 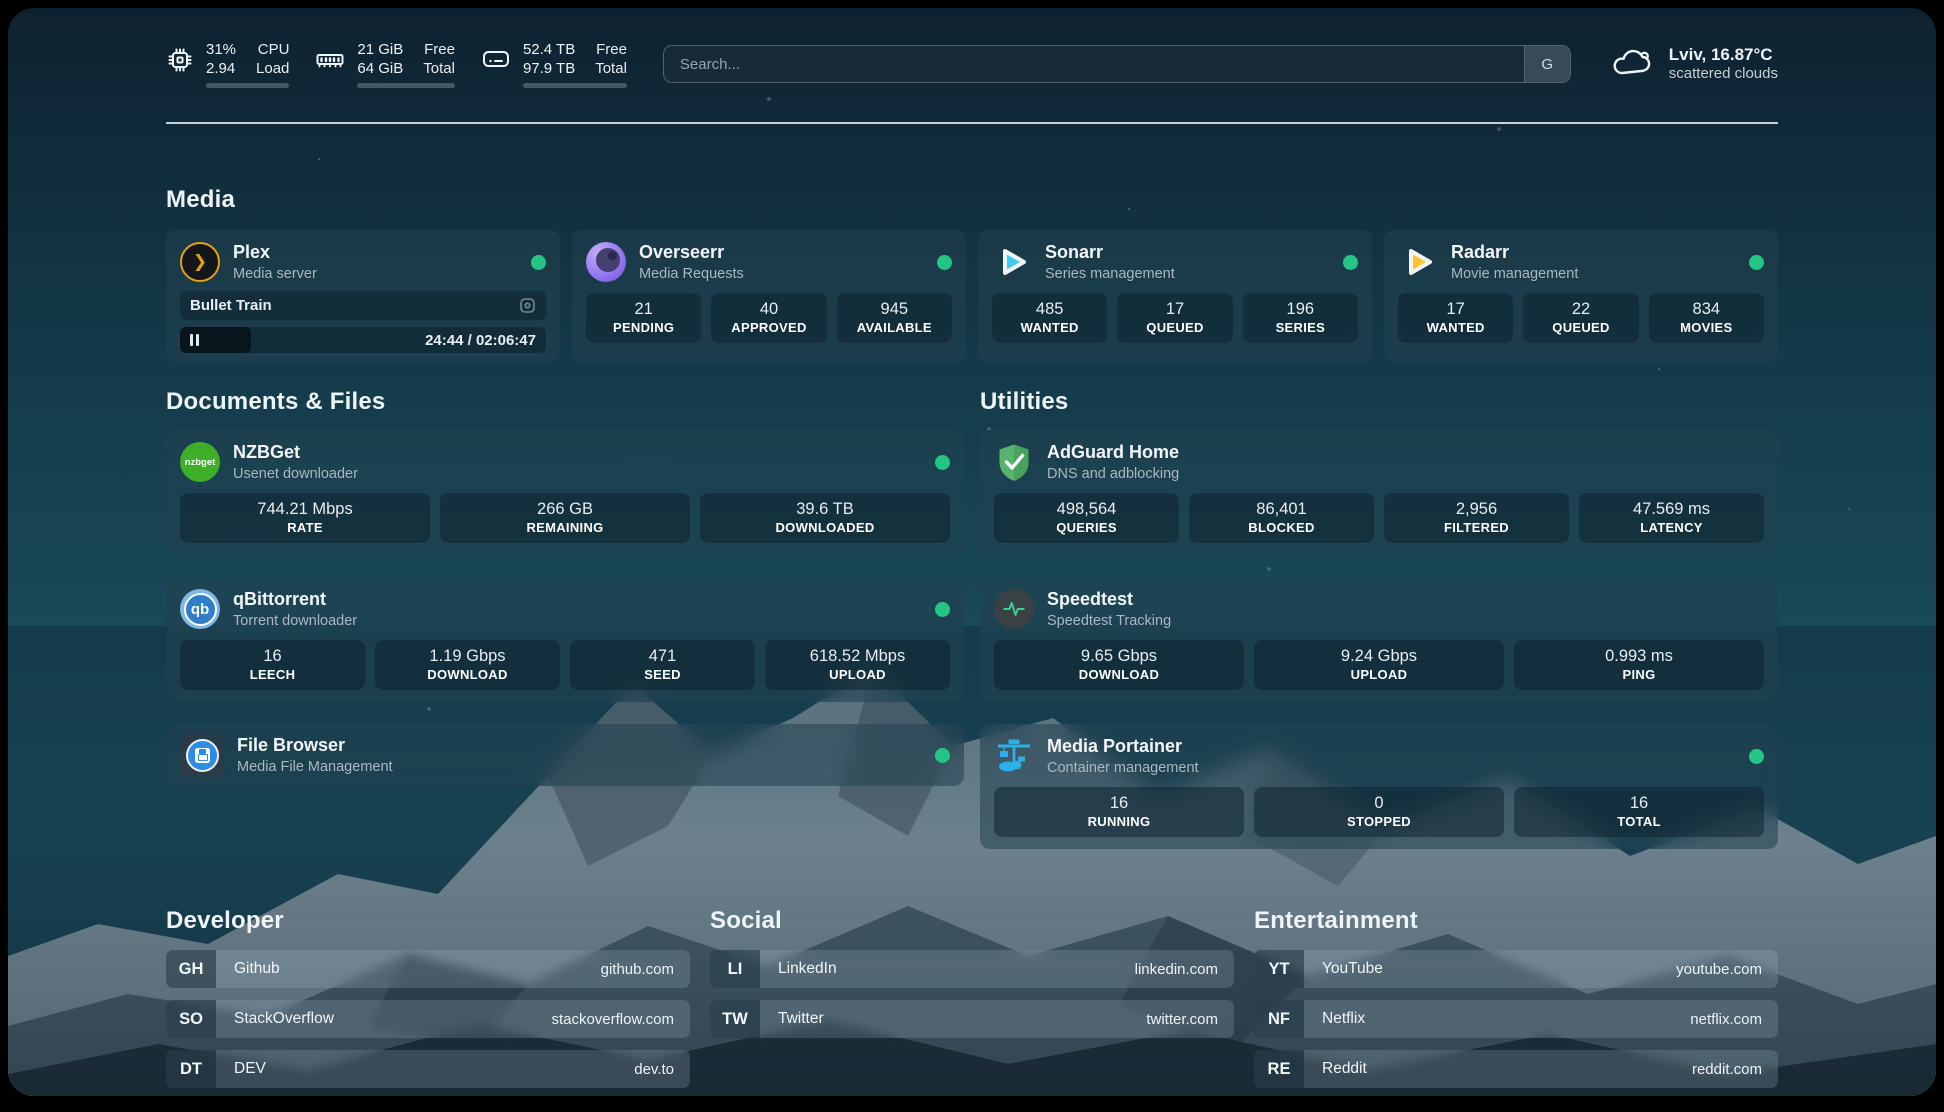 I want to click on overseerr-icon, so click(x=606, y=262).